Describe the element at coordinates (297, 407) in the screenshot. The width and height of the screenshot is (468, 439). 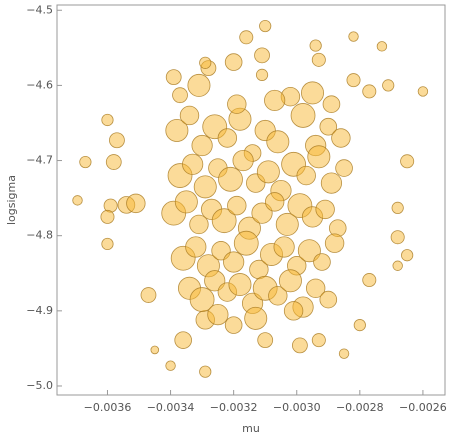
I see `x-tick-label: −0.0030` at that location.